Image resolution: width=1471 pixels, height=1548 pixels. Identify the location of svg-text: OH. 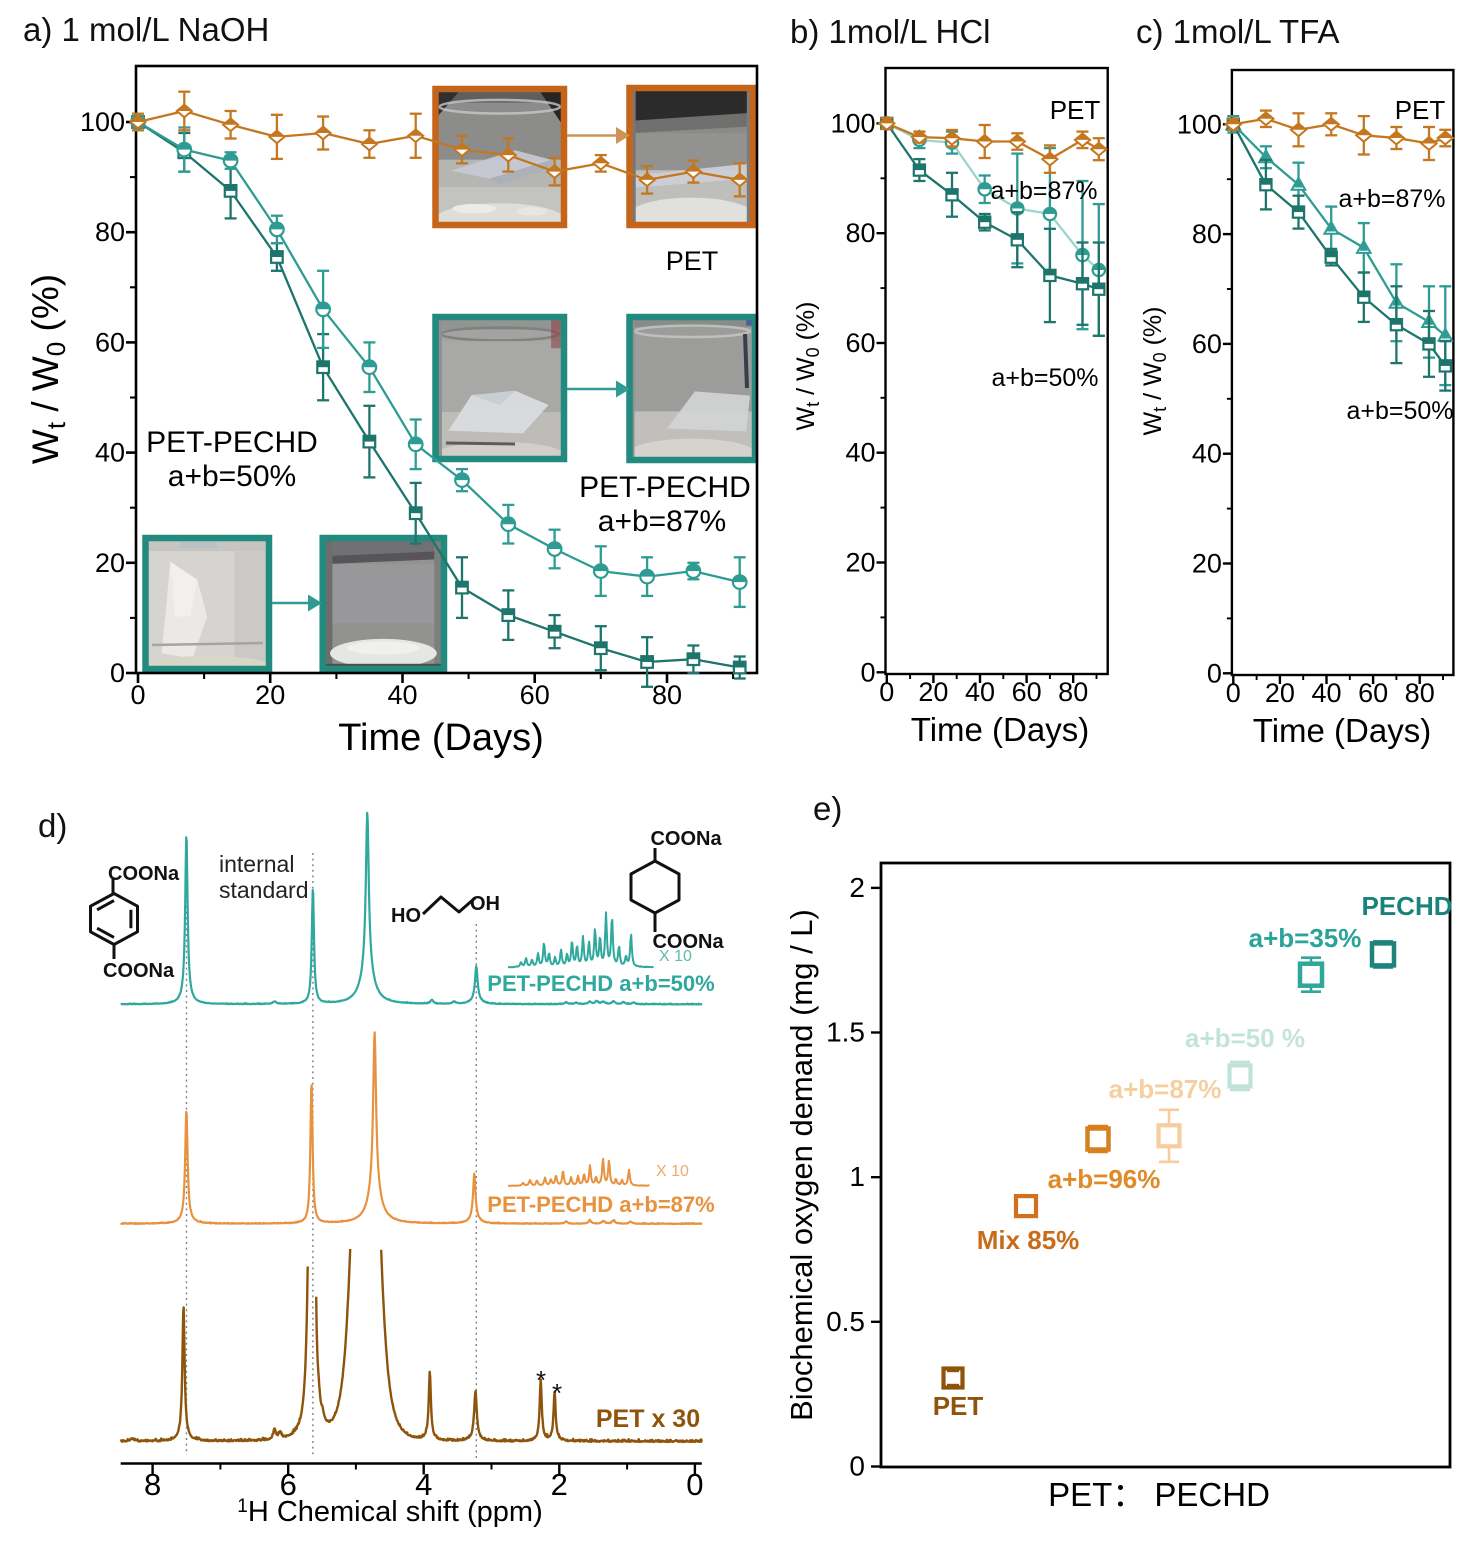
(485, 904).